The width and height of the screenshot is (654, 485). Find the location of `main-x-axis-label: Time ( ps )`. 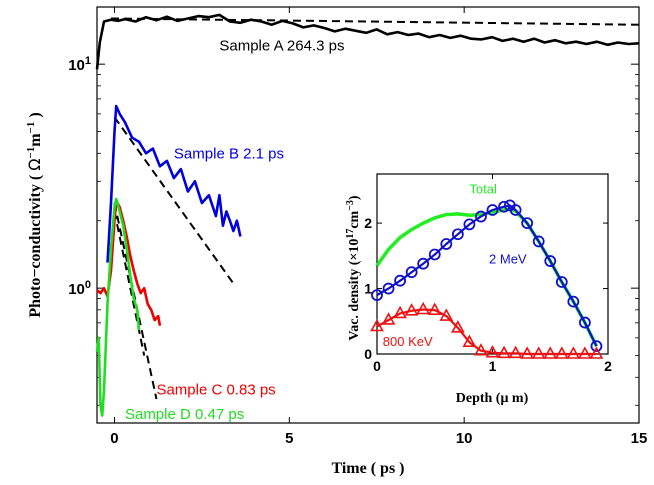

main-x-axis-label: Time ( ps ) is located at coordinates (367, 468).